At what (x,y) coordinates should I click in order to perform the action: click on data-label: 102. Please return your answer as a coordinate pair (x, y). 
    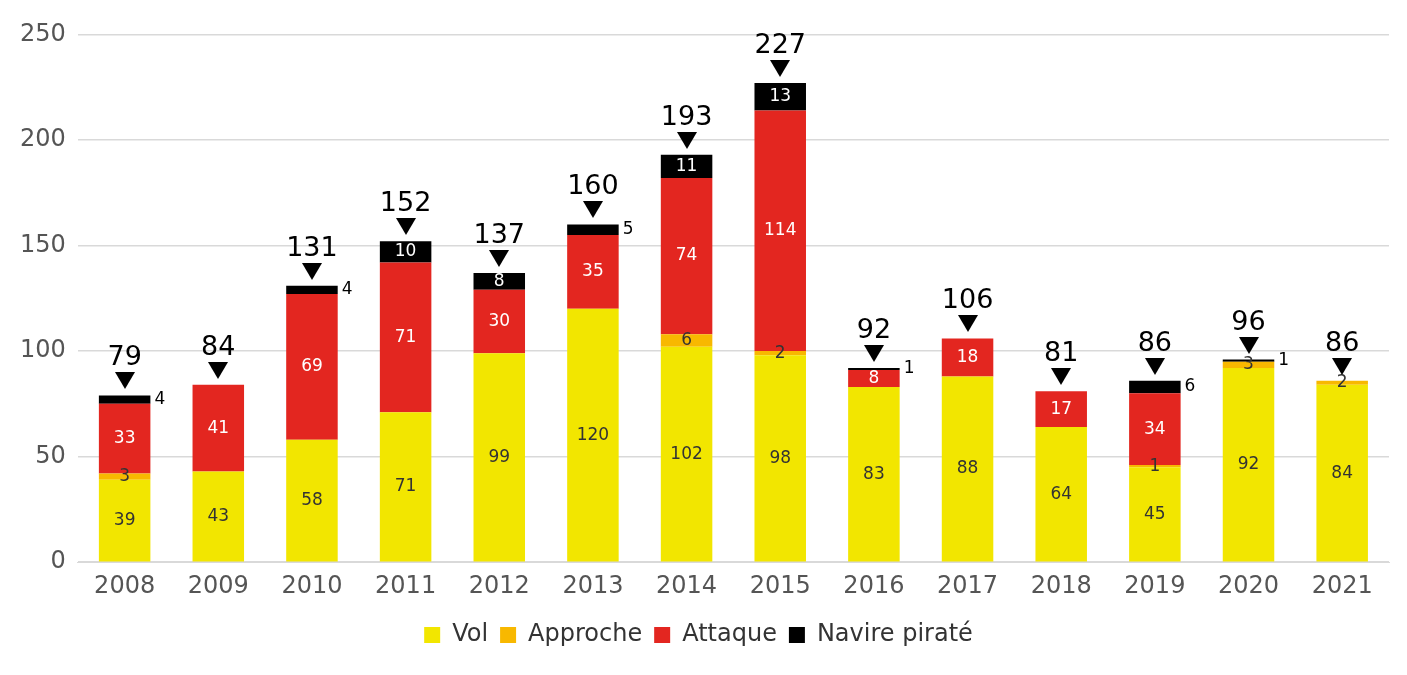
    Looking at the image, I should click on (686, 452).